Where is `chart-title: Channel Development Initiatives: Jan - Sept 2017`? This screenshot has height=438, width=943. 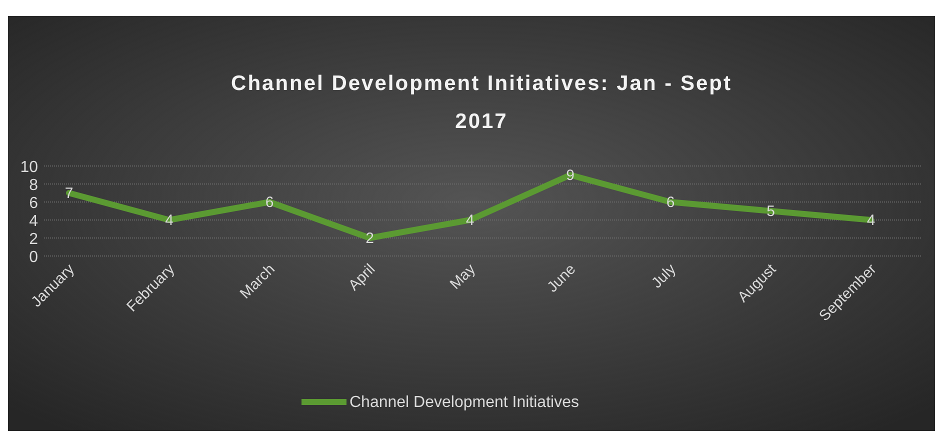 chart-title: Channel Development Initiatives: Jan - Sept 2017 is located at coordinates (481, 102).